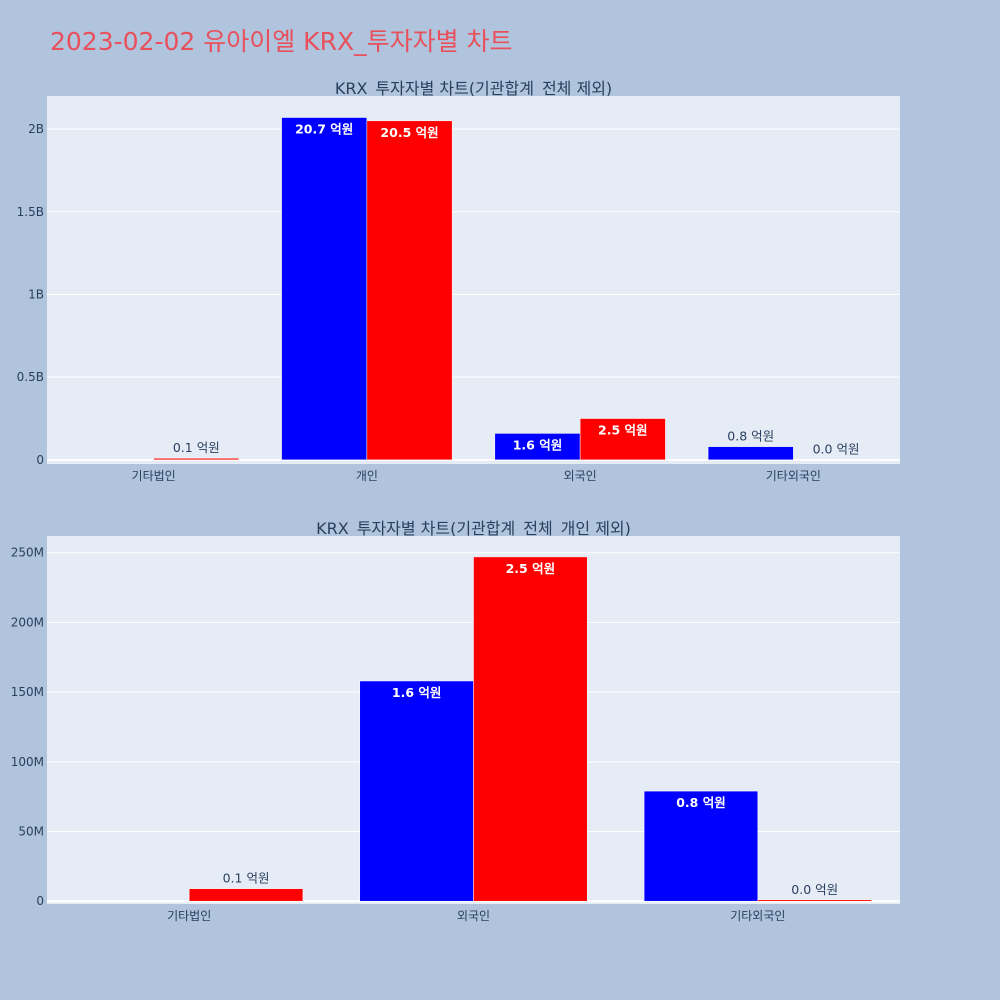 Image resolution: width=1000 pixels, height=1000 pixels. Describe the element at coordinates (30, 377) in the screenshot. I see `y-tick-label: 0.5B` at that location.